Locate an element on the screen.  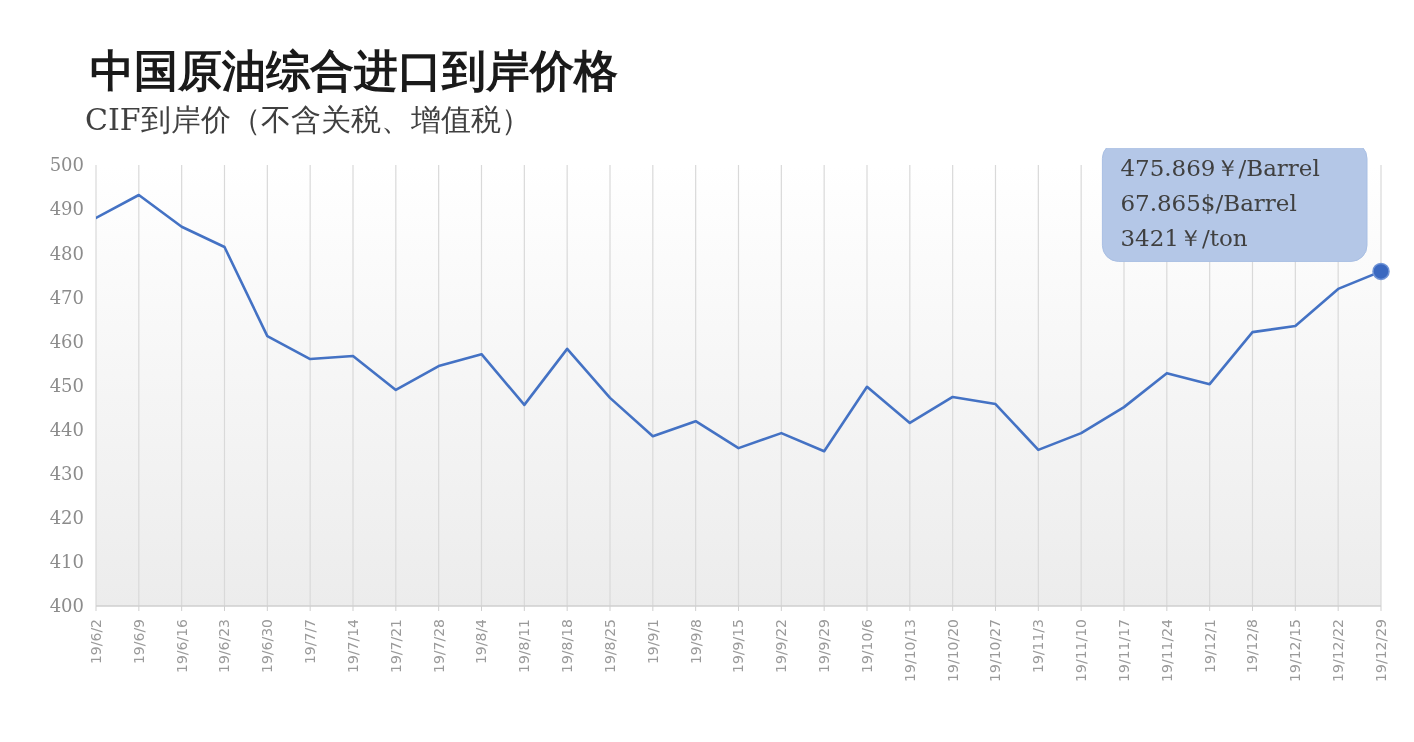
x-tick-label: 19/6/23 is located at coordinates (224, 646).